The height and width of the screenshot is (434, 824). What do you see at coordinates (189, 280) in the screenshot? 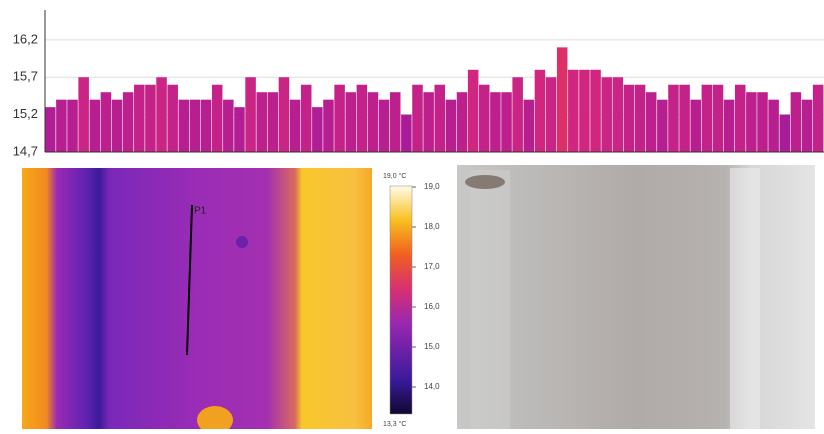
I see `measure-line` at bounding box center [189, 280].